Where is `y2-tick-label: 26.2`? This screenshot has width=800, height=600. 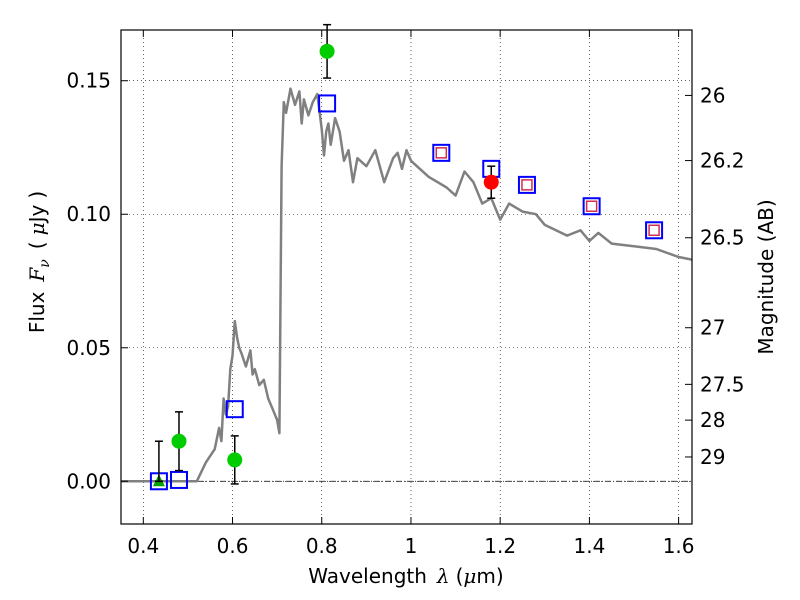
y2-tick-label: 26.2 is located at coordinates (722, 161).